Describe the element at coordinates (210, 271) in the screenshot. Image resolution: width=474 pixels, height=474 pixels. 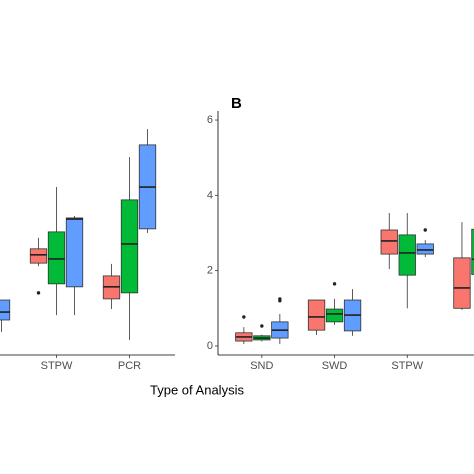
I see `y-tick-label: 2` at that location.